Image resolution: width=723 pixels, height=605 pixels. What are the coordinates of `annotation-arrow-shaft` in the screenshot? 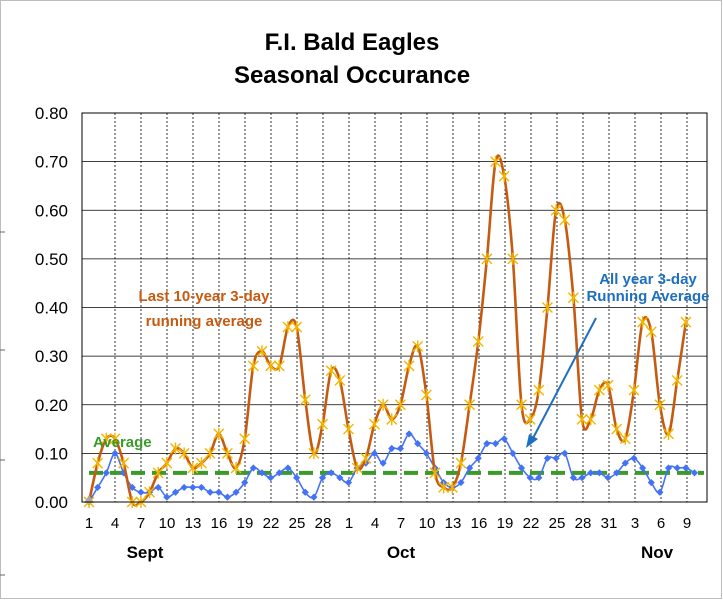 It's located at (563, 380).